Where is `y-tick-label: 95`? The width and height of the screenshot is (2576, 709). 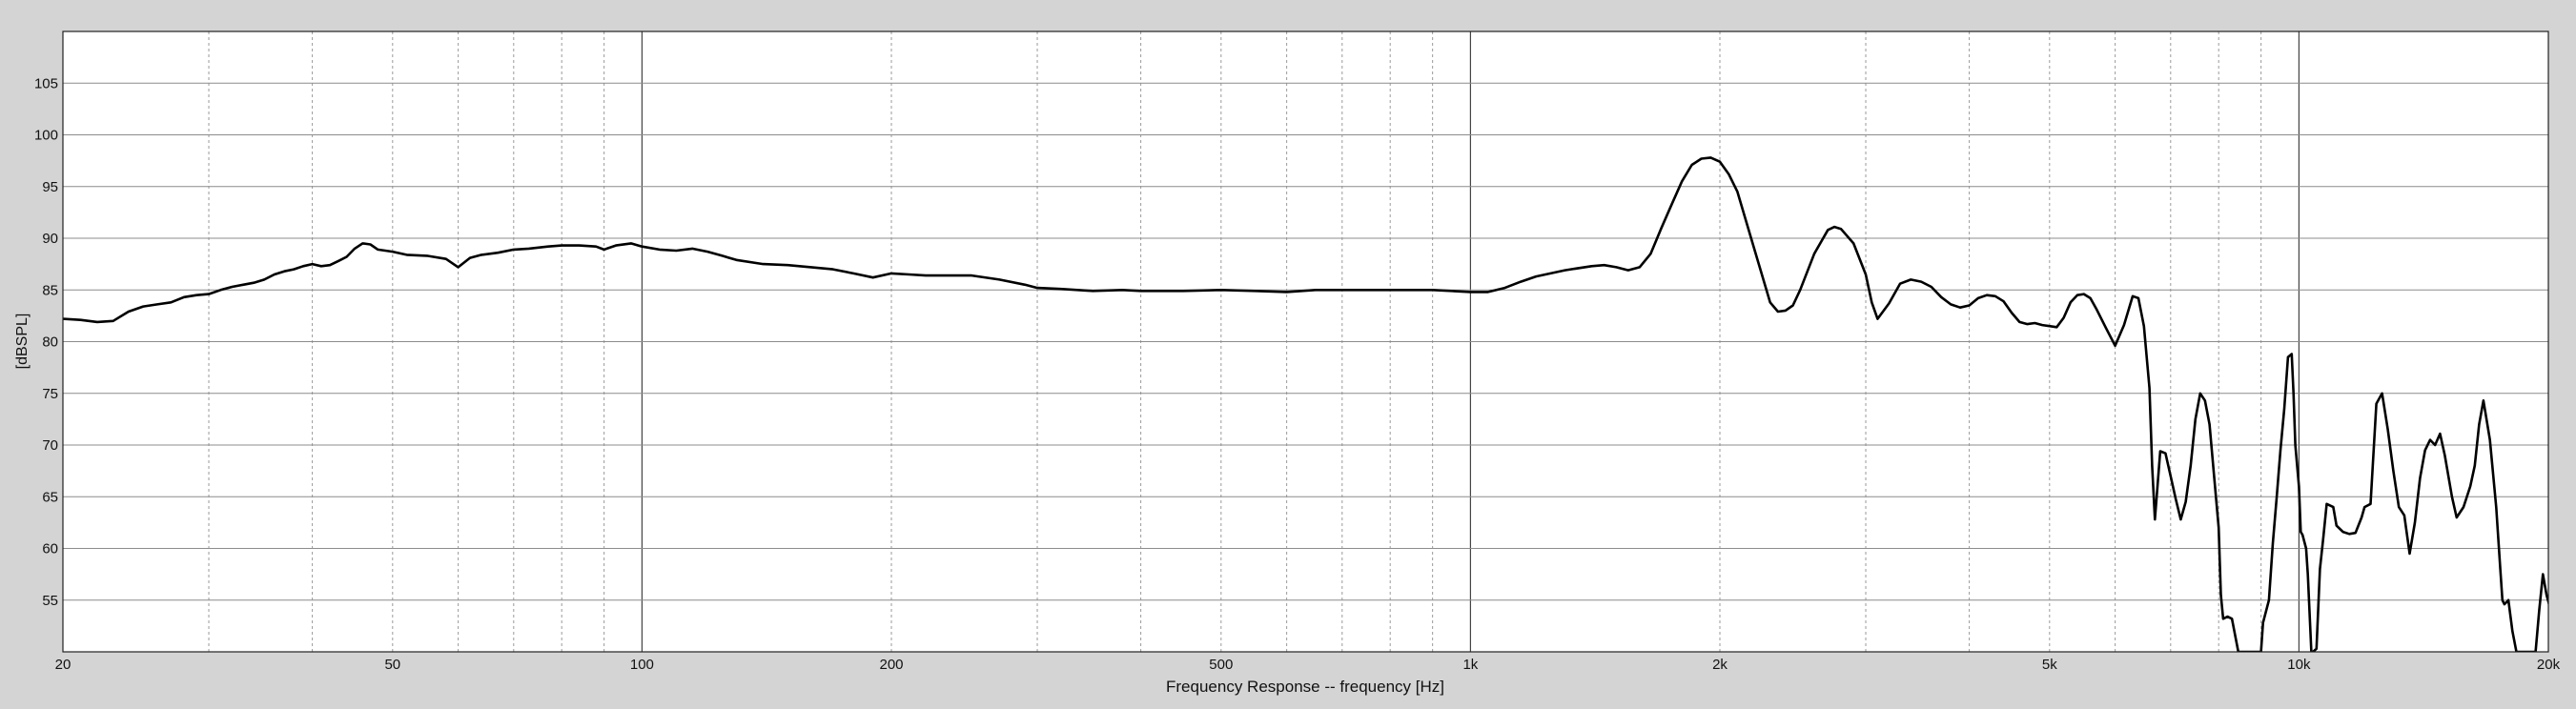 y-tick-label: 95 is located at coordinates (50, 187).